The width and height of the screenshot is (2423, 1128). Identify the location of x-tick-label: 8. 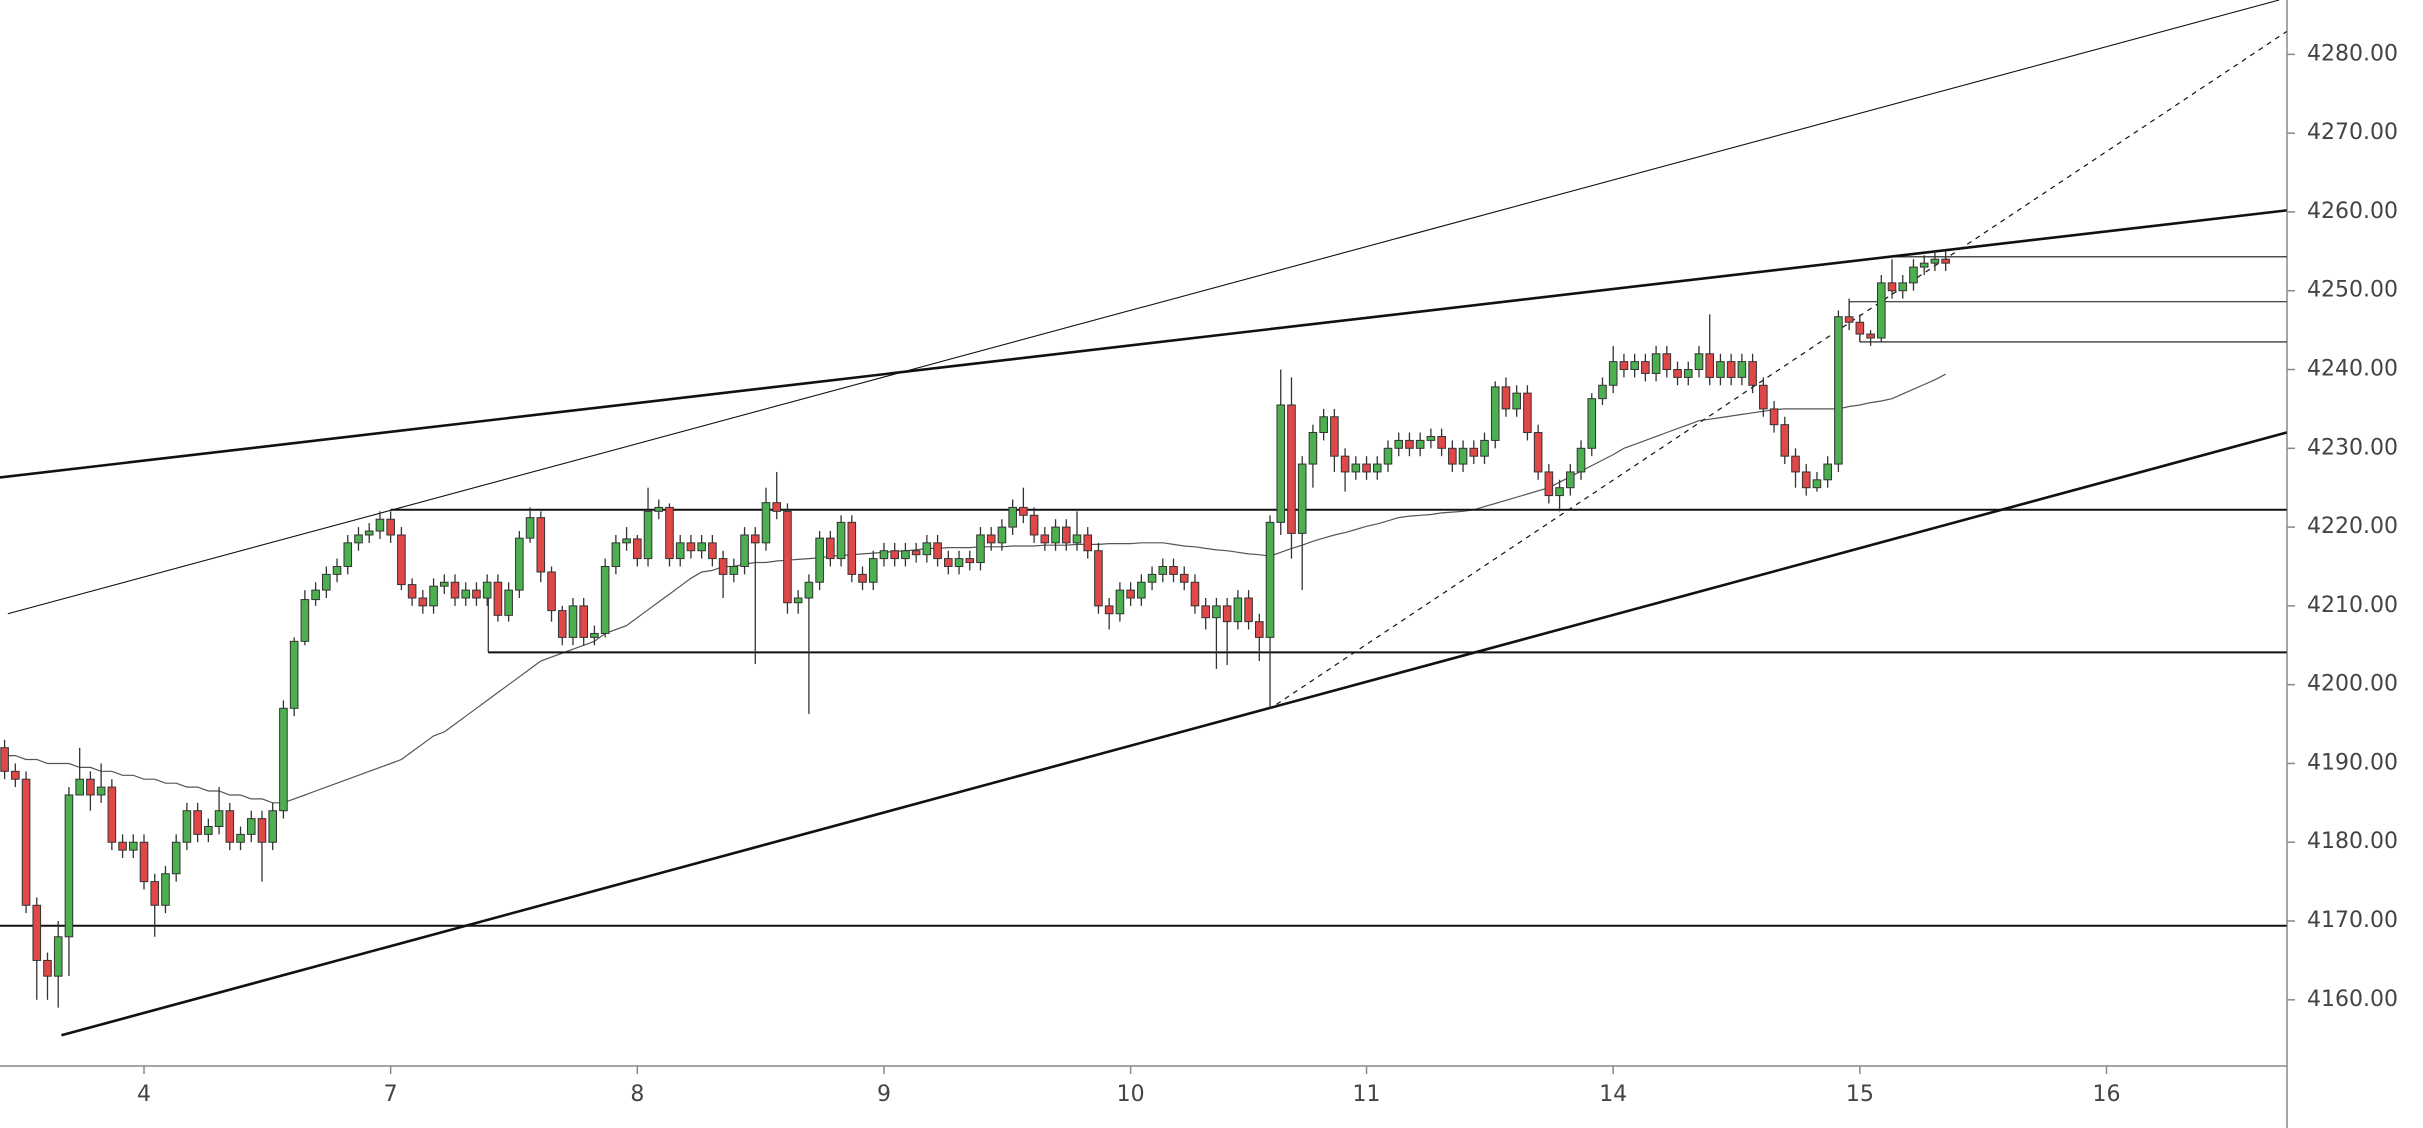
(637, 1094).